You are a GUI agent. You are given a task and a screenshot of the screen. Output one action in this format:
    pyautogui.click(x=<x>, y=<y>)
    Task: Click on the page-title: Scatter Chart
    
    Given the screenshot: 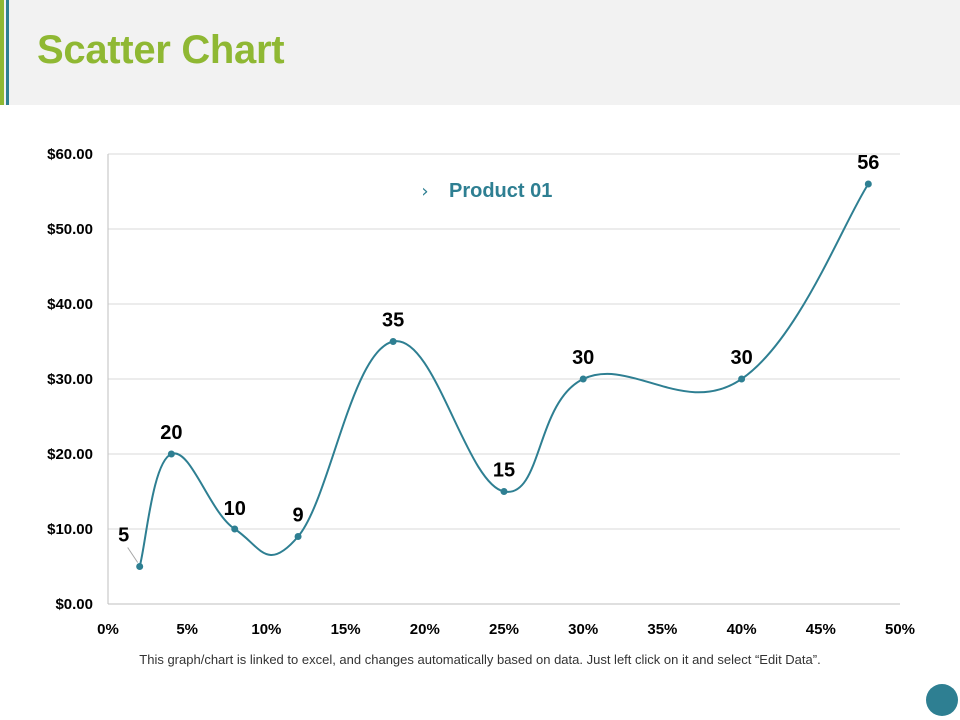 What is the action you would take?
    pyautogui.click(x=161, y=50)
    